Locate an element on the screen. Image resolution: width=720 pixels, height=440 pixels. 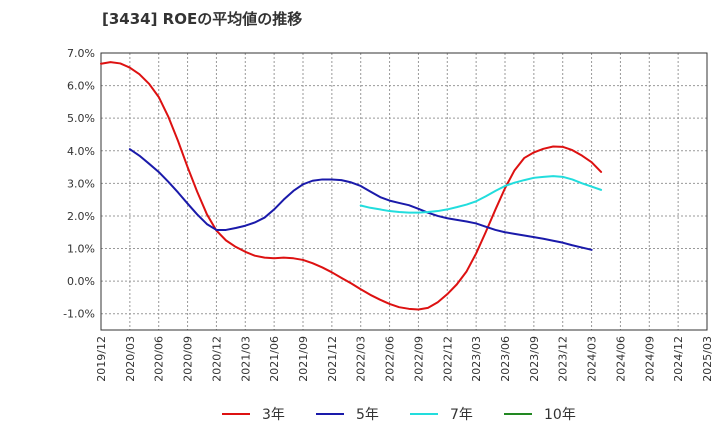
x-tick-label: 2020/06 is located at coordinates (159, 359).